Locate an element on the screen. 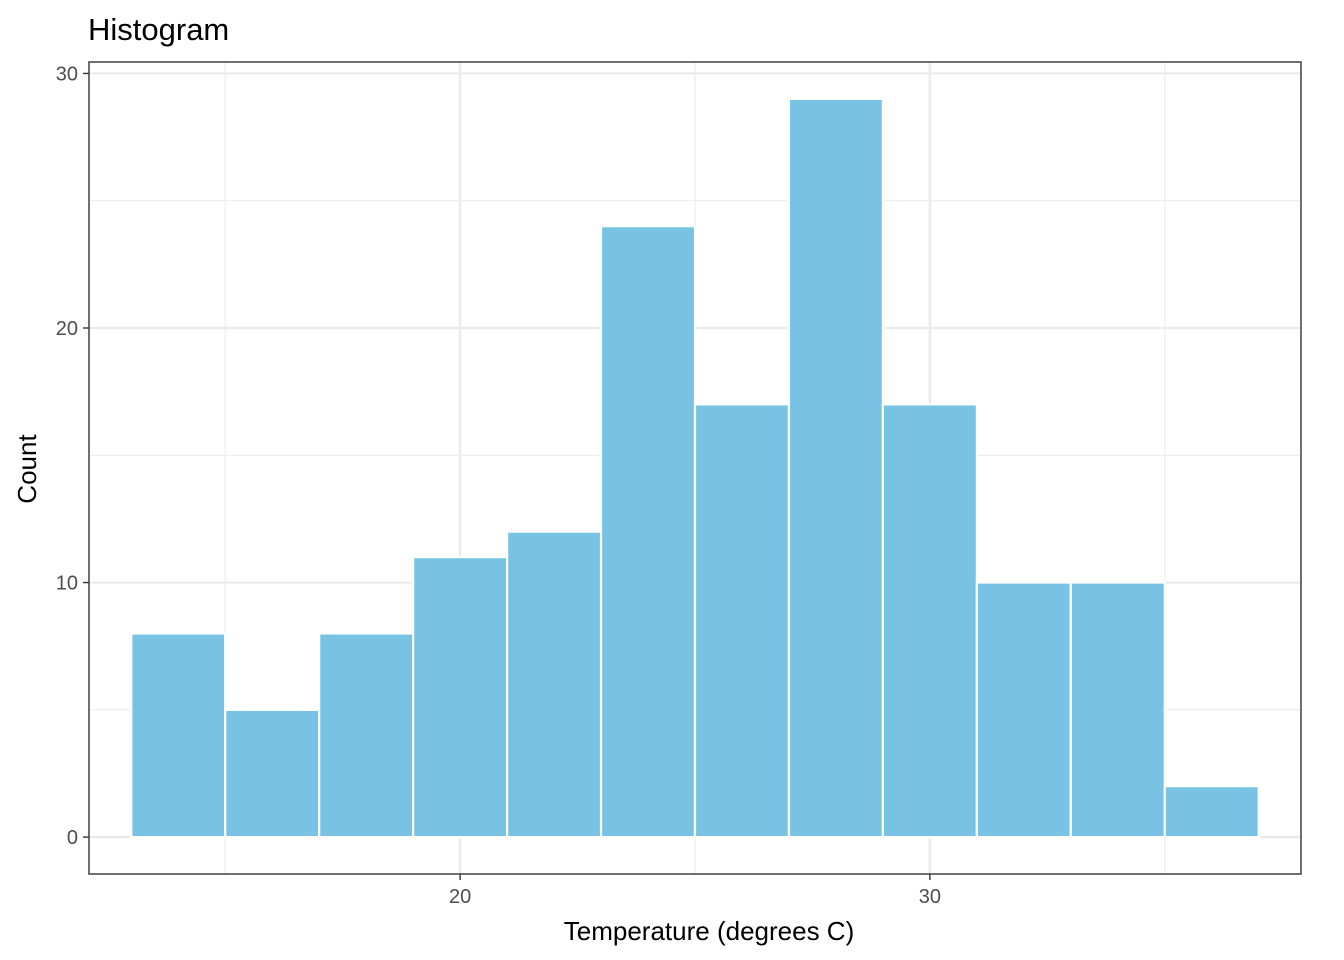  x-axis: 20 30 is located at coordinates (695, 891).